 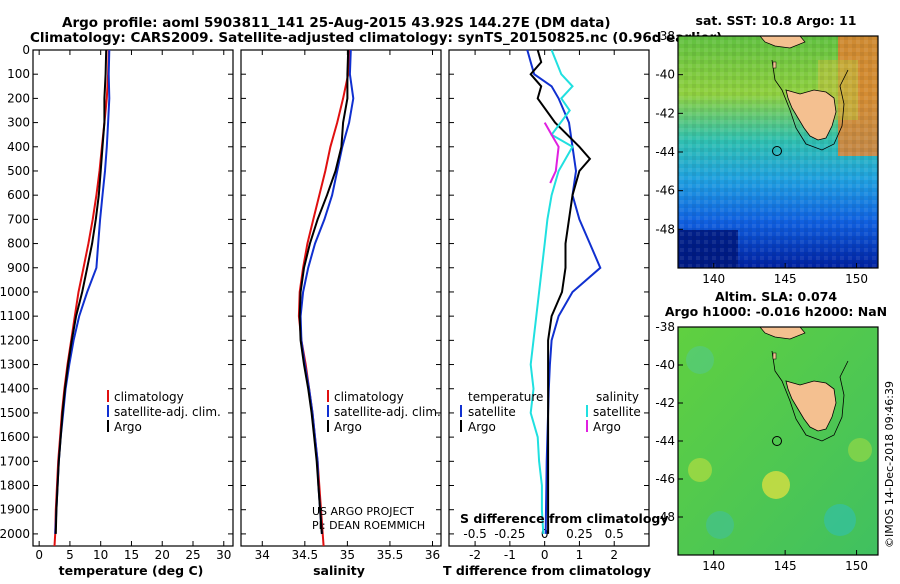 What do you see at coordinates (15, 534) in the screenshot?
I see `y-tick-label: 2000` at bounding box center [15, 534].